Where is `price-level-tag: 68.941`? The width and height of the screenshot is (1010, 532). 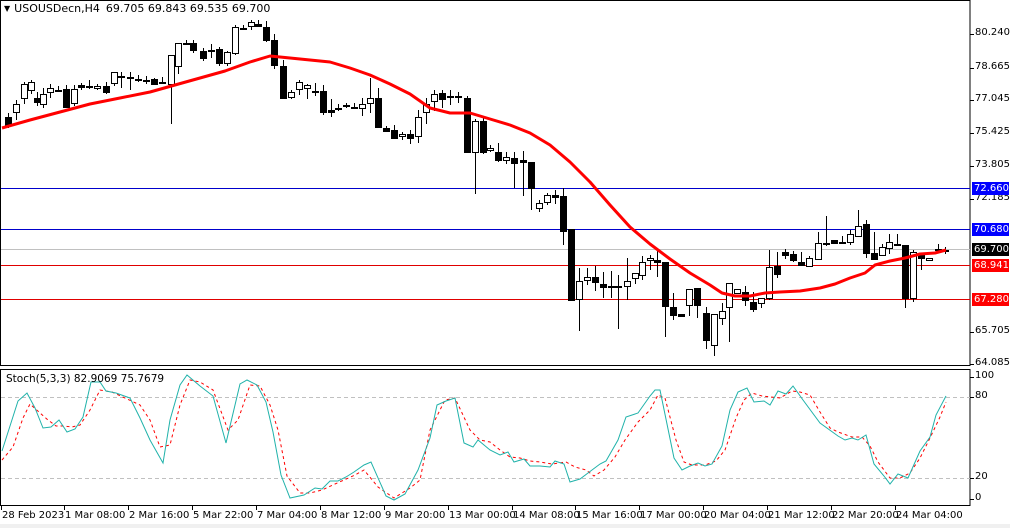 price-level-tag: 68.941 is located at coordinates (990, 265).